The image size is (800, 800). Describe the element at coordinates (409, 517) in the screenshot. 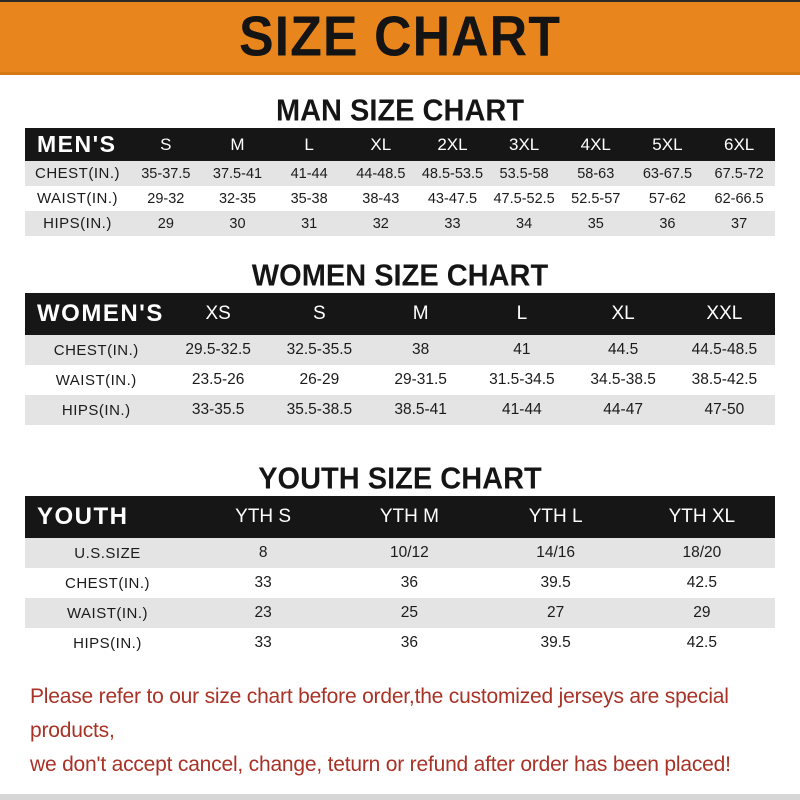

I see `size-column-header: YTH M` at that location.